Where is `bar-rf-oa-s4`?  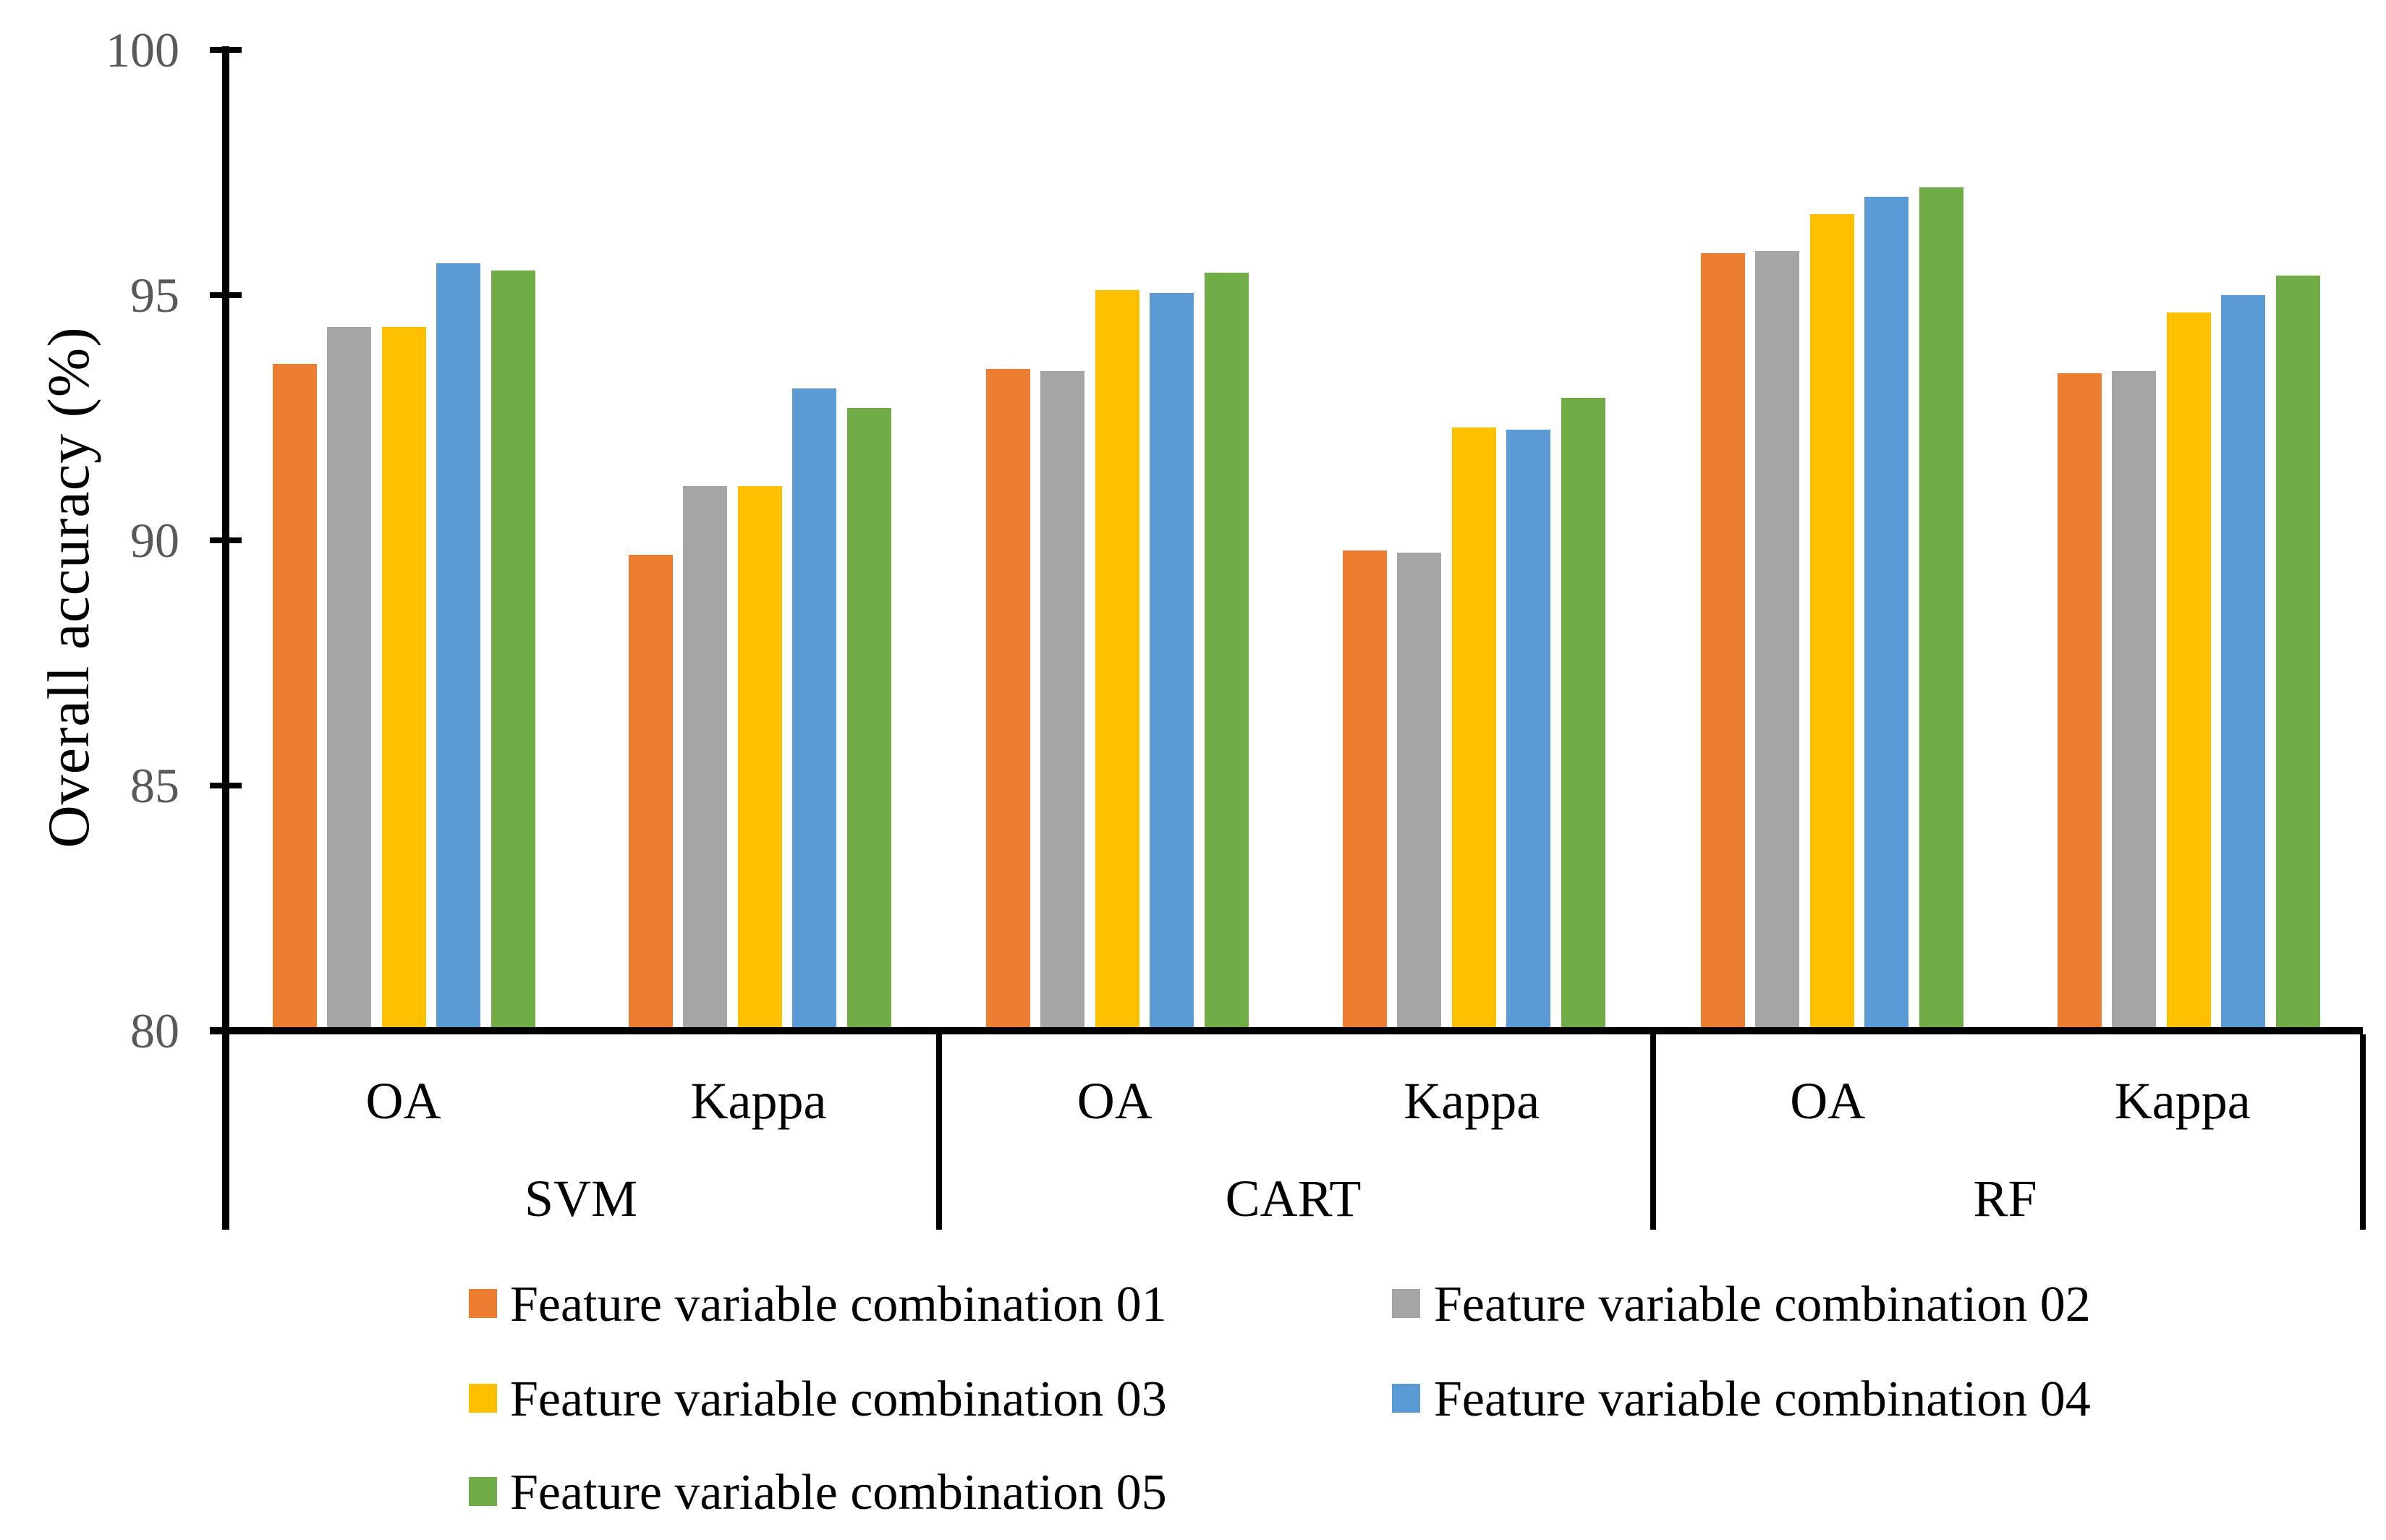
bar-rf-oa-s4 is located at coordinates (1886, 614).